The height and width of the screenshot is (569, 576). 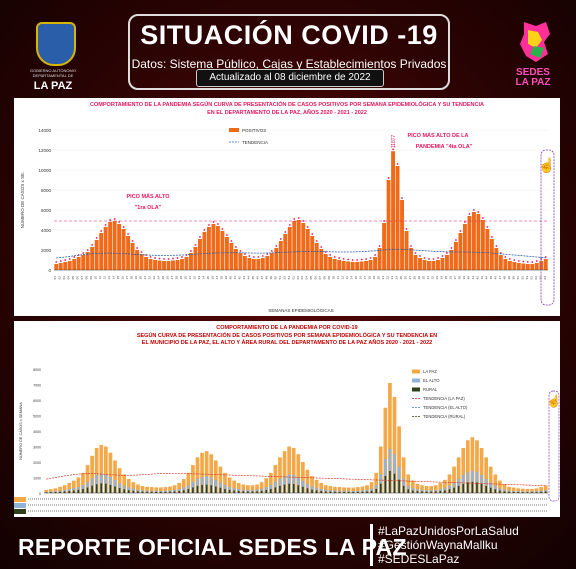 I want to click on x-tick-label: 15, so click(x=118, y=278).